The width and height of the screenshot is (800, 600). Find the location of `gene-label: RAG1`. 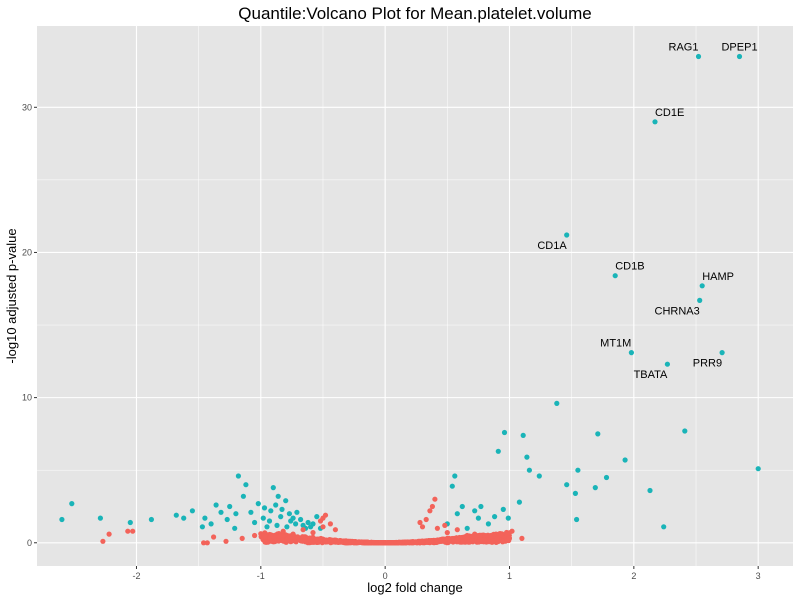

gene-label: RAG1 is located at coordinates (684, 47).